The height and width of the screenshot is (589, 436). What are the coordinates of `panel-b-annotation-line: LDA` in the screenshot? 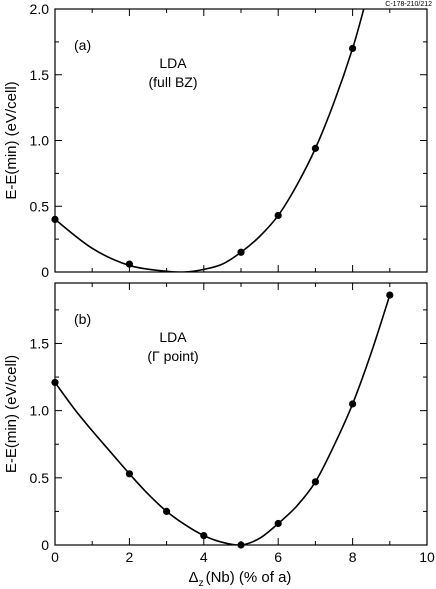 It's located at (173, 337).